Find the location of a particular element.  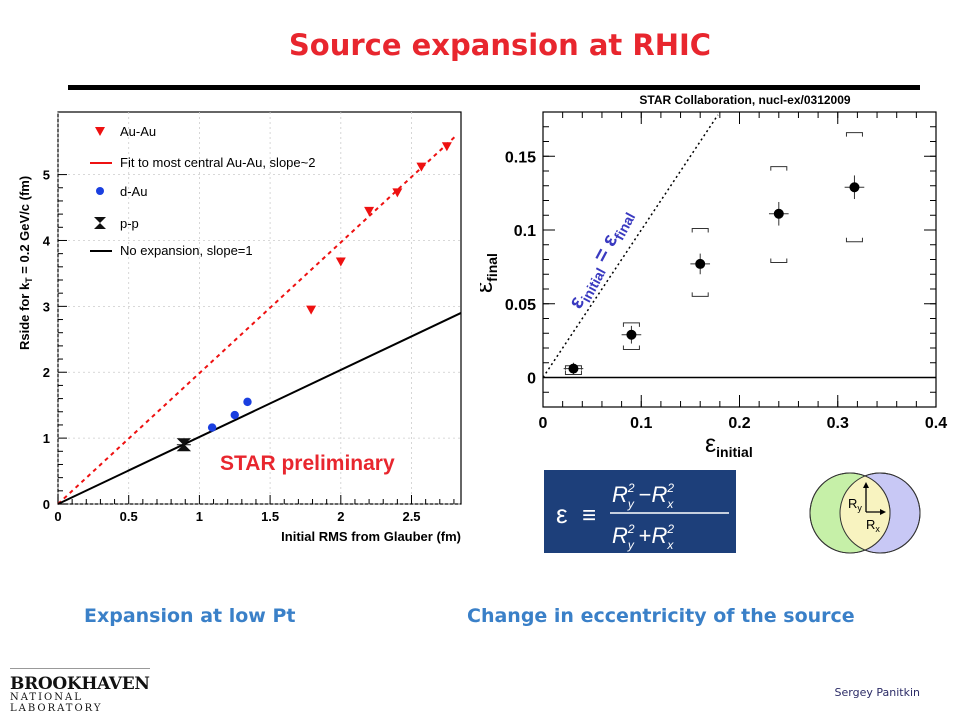

legend-label-fit: Fit to most central Au-Au, slope~2 is located at coordinates (217, 162).